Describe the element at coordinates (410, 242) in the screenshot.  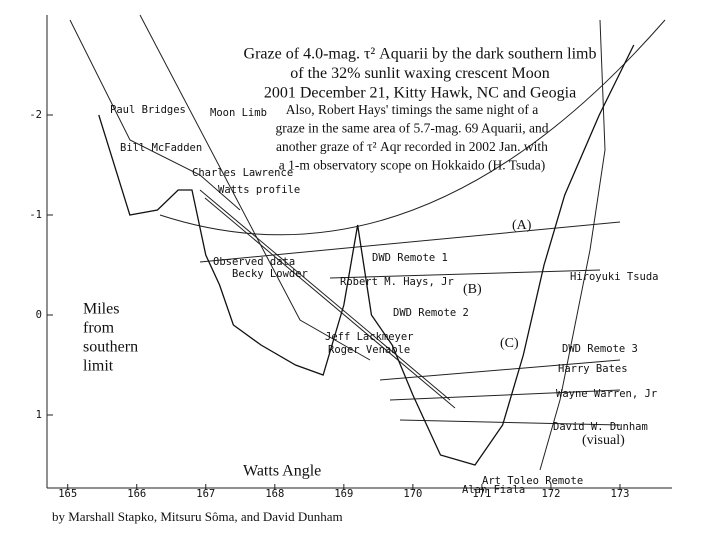
I see `chord-a` at that location.